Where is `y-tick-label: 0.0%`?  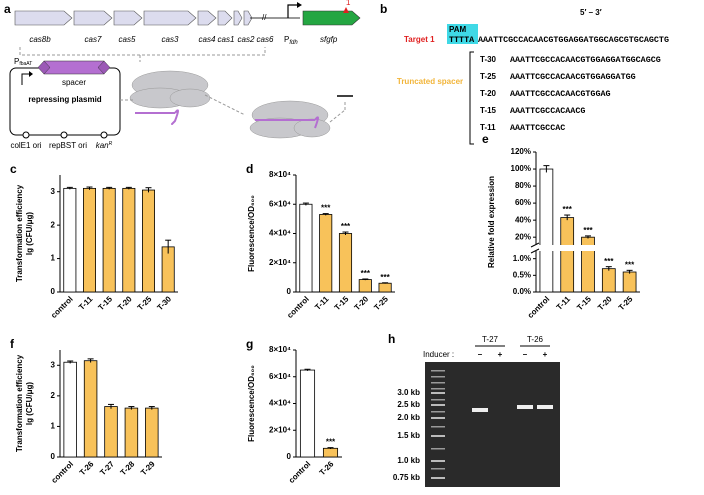 y-tick-label: 0.0% is located at coordinates (522, 291).